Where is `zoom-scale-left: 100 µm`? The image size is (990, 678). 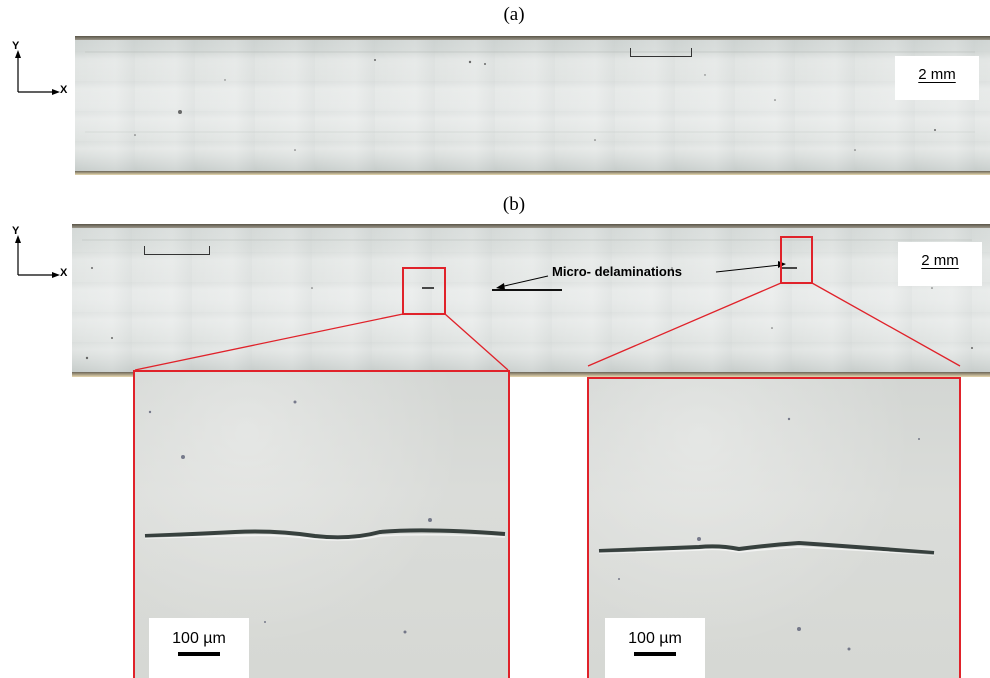 zoom-scale-left: 100 µm is located at coordinates (199, 648).